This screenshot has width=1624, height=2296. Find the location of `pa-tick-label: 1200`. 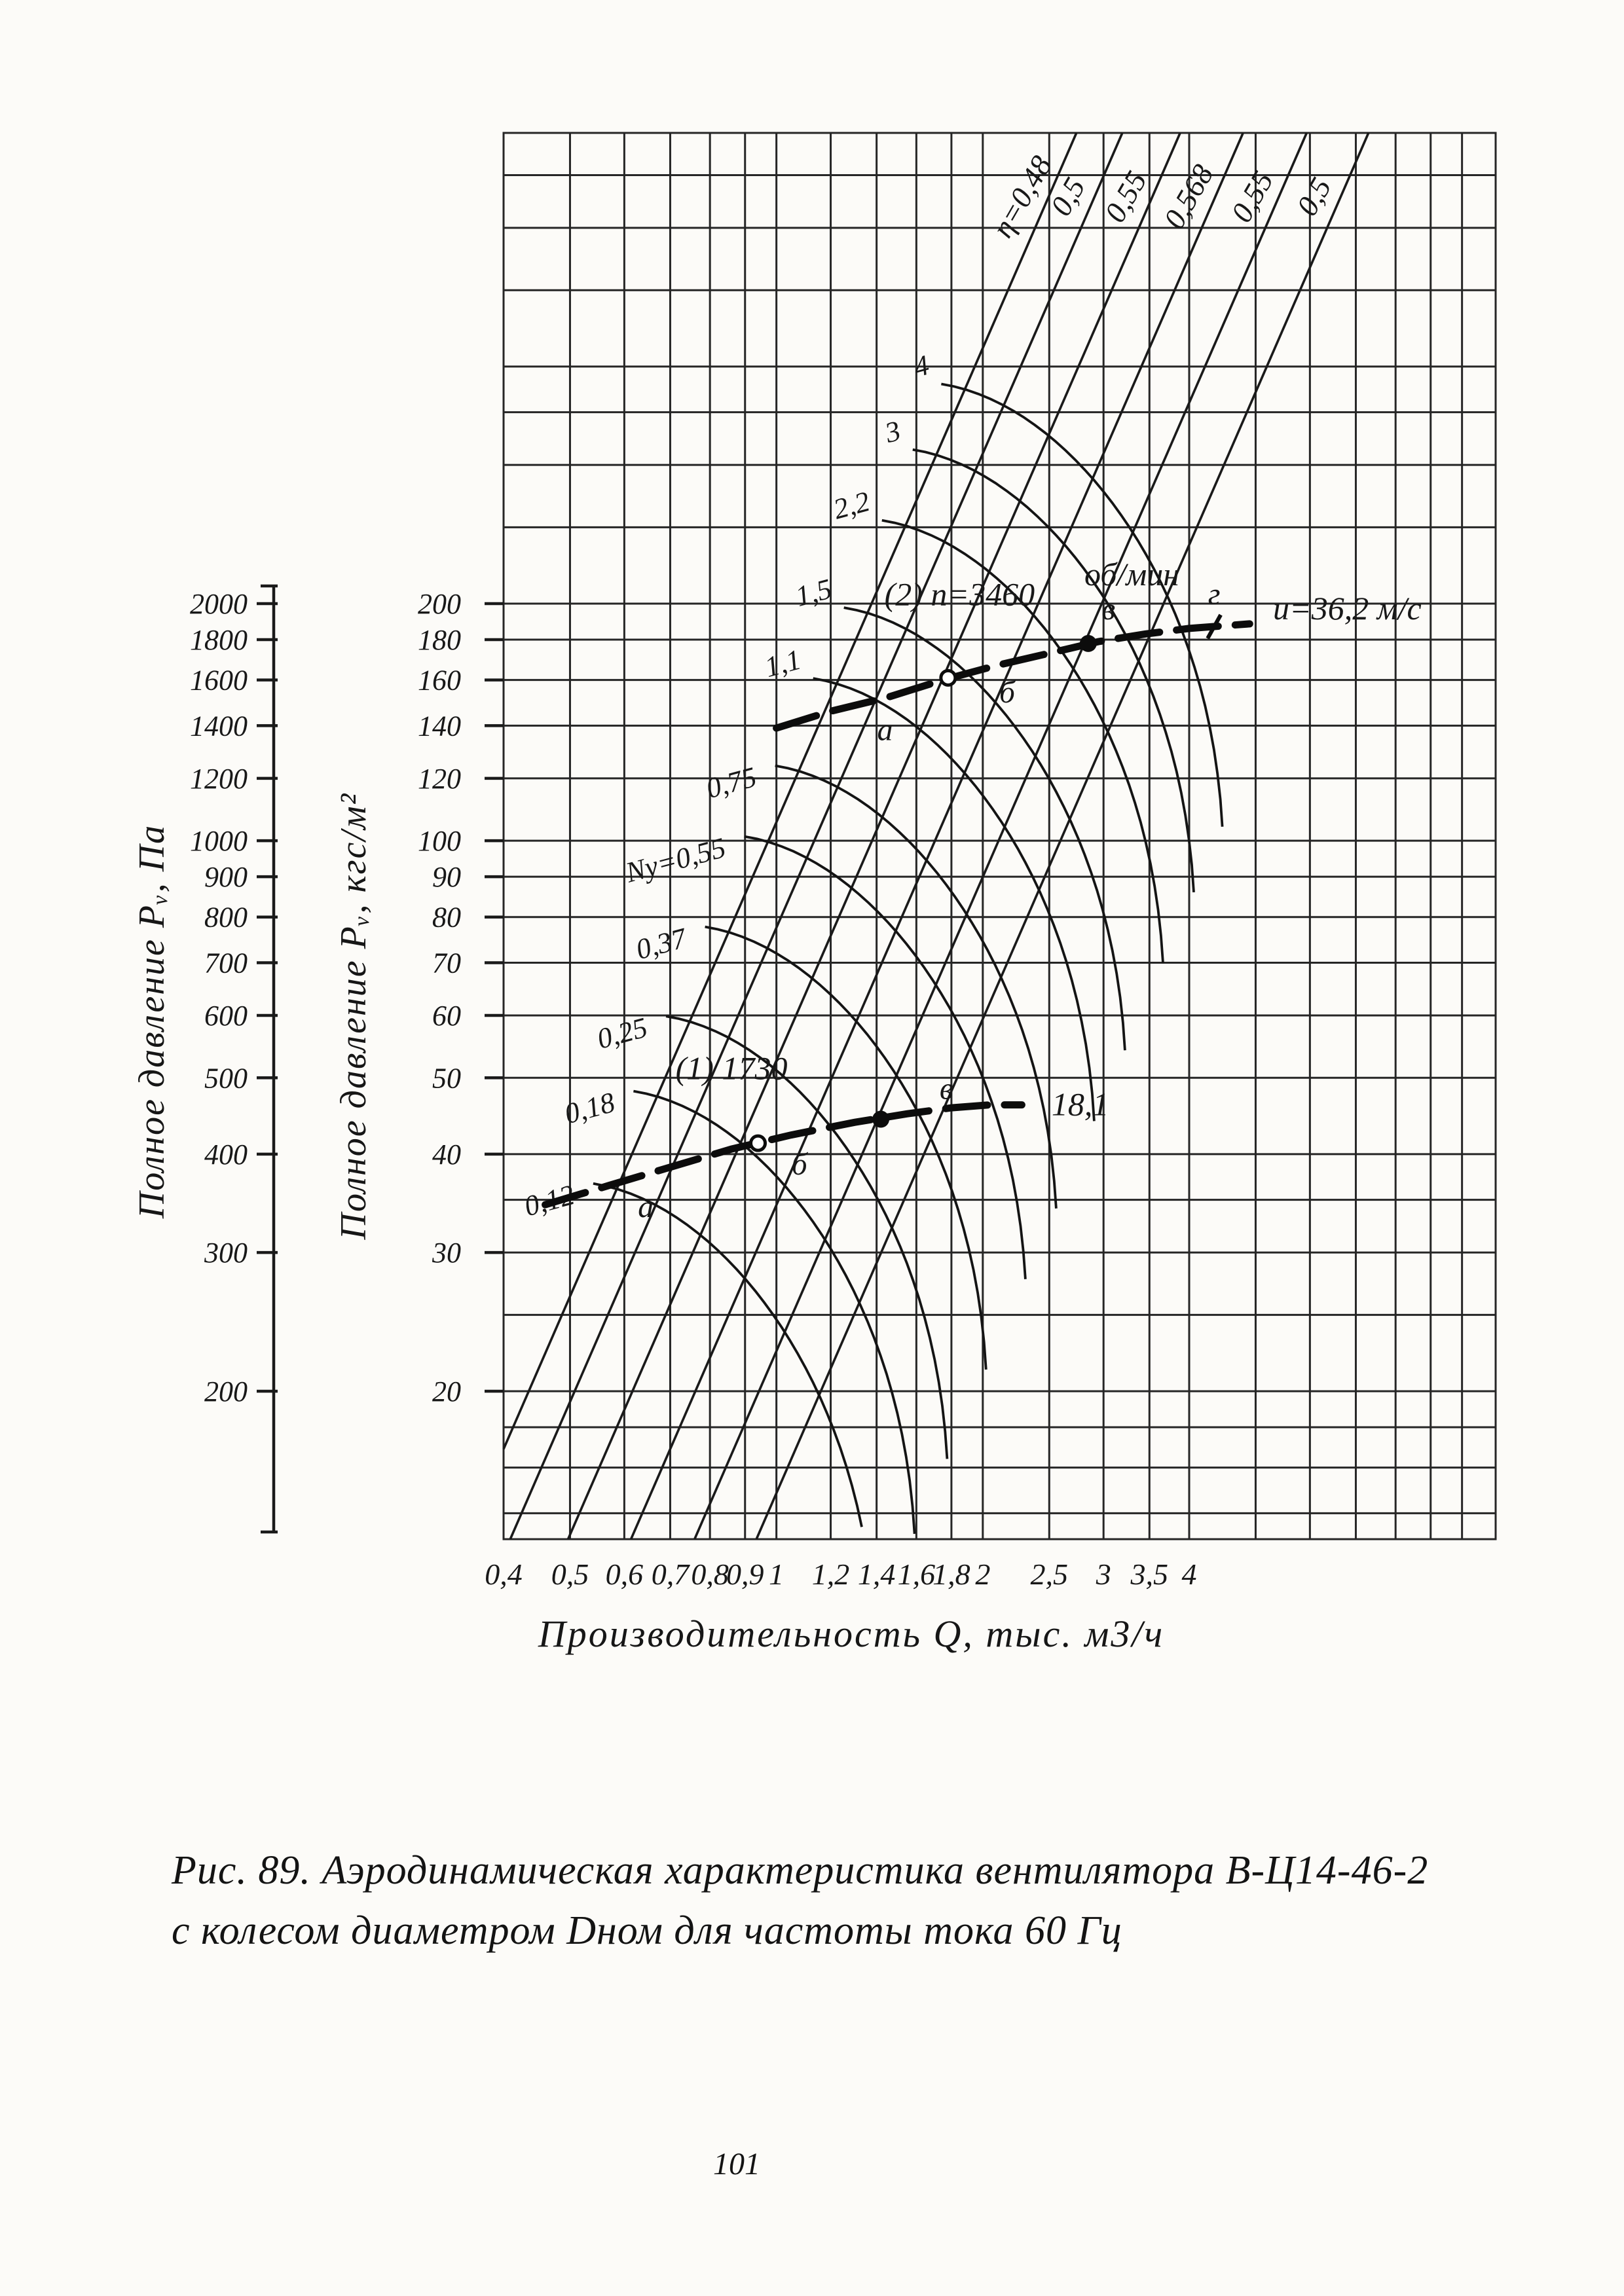

pa-tick-label: 1200 is located at coordinates (219, 779).